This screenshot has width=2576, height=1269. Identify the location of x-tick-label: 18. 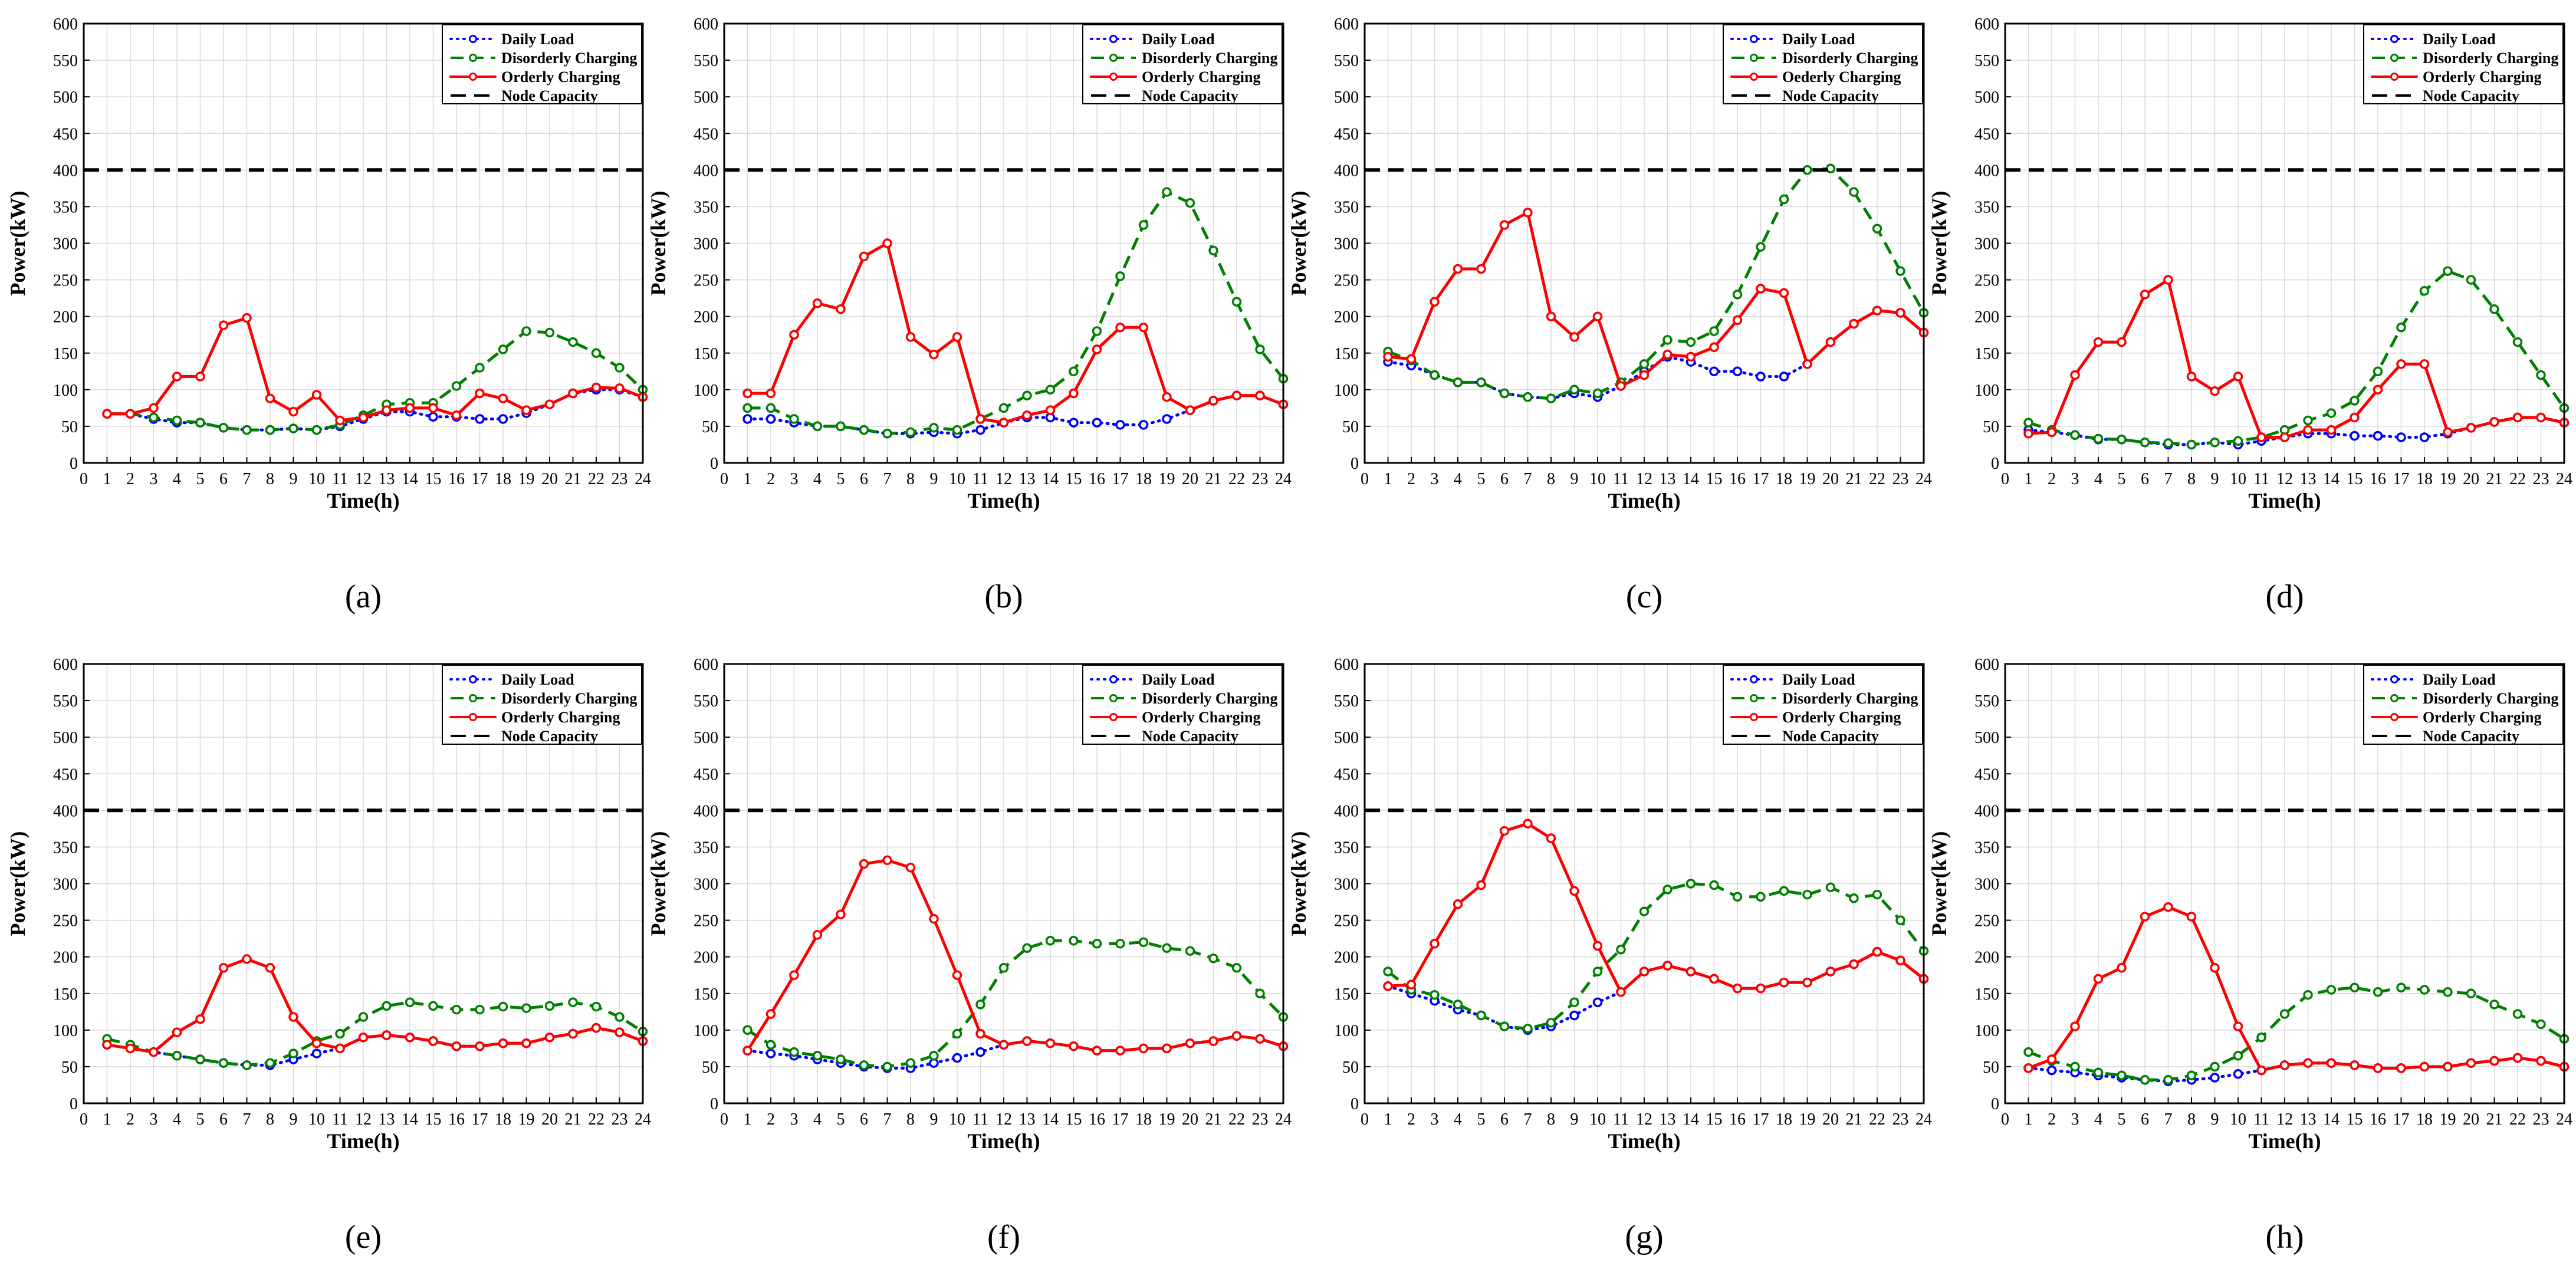
(2424, 1119).